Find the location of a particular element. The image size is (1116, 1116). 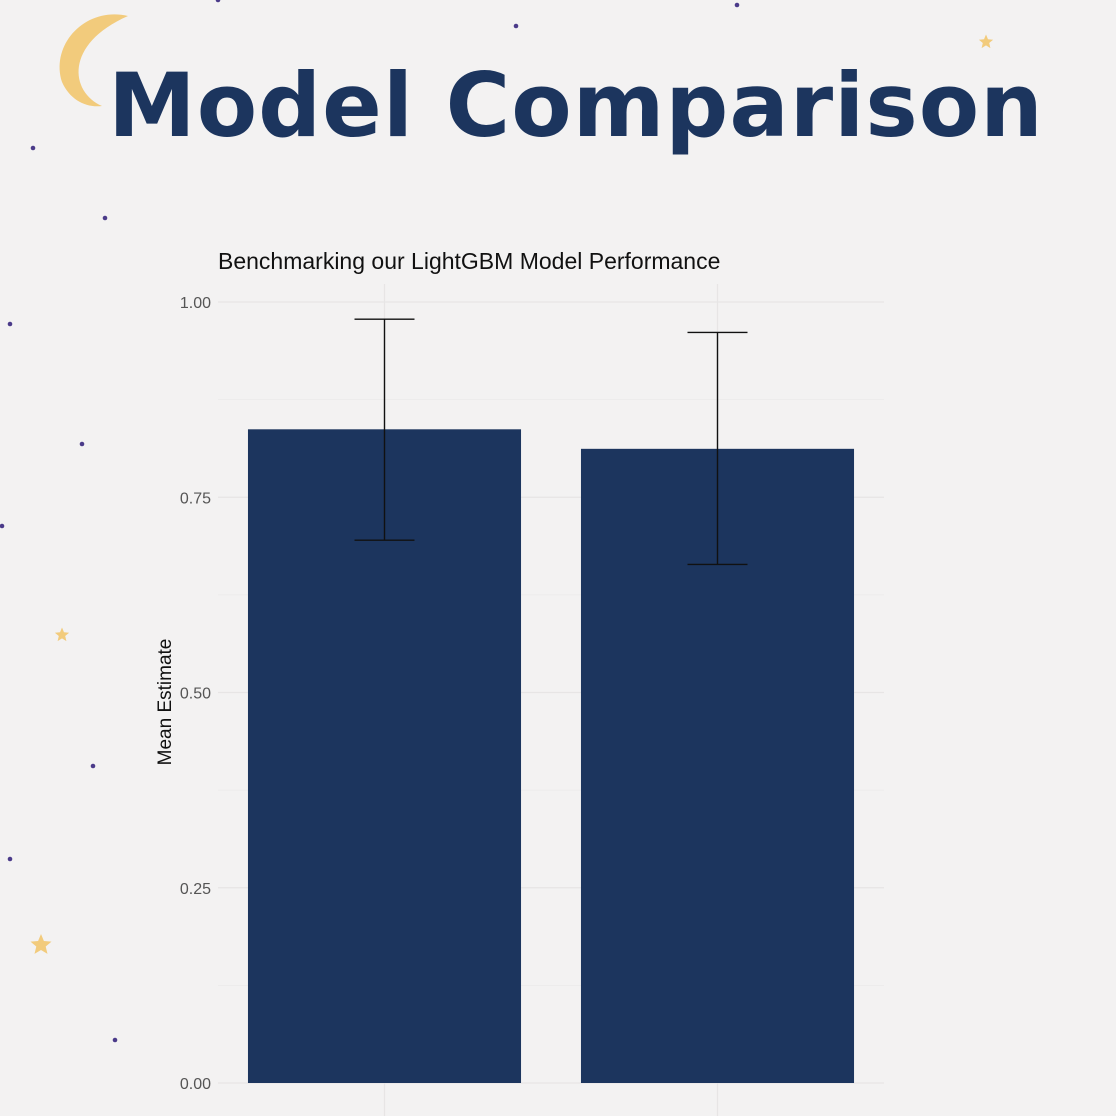

y-axis-ticks: 0.00 0.25 0.50 0.75 1.00 is located at coordinates (195, 694).